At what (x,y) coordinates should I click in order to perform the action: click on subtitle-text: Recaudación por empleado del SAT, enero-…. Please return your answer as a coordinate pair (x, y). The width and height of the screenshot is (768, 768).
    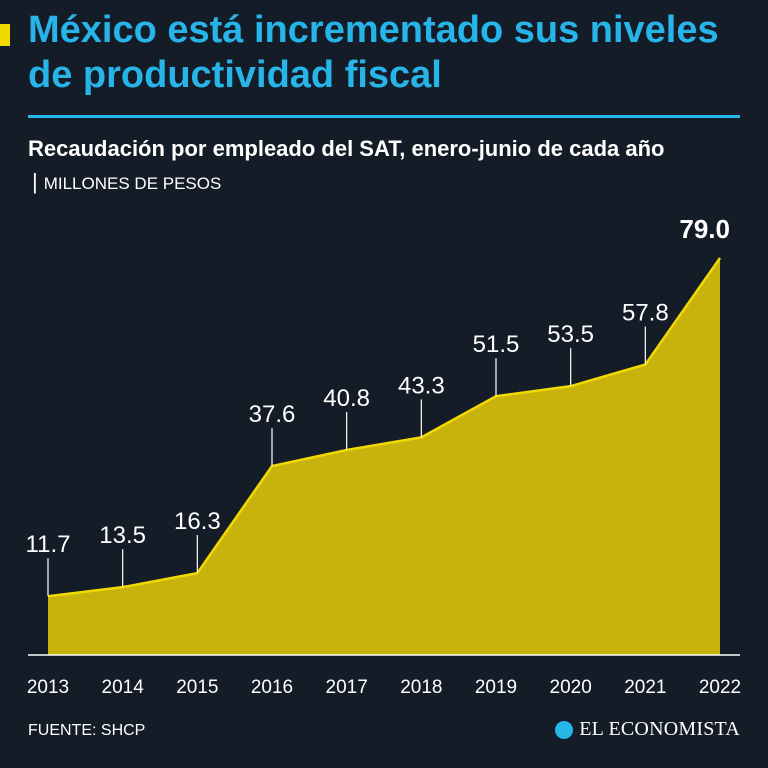
    Looking at the image, I should click on (346, 148).